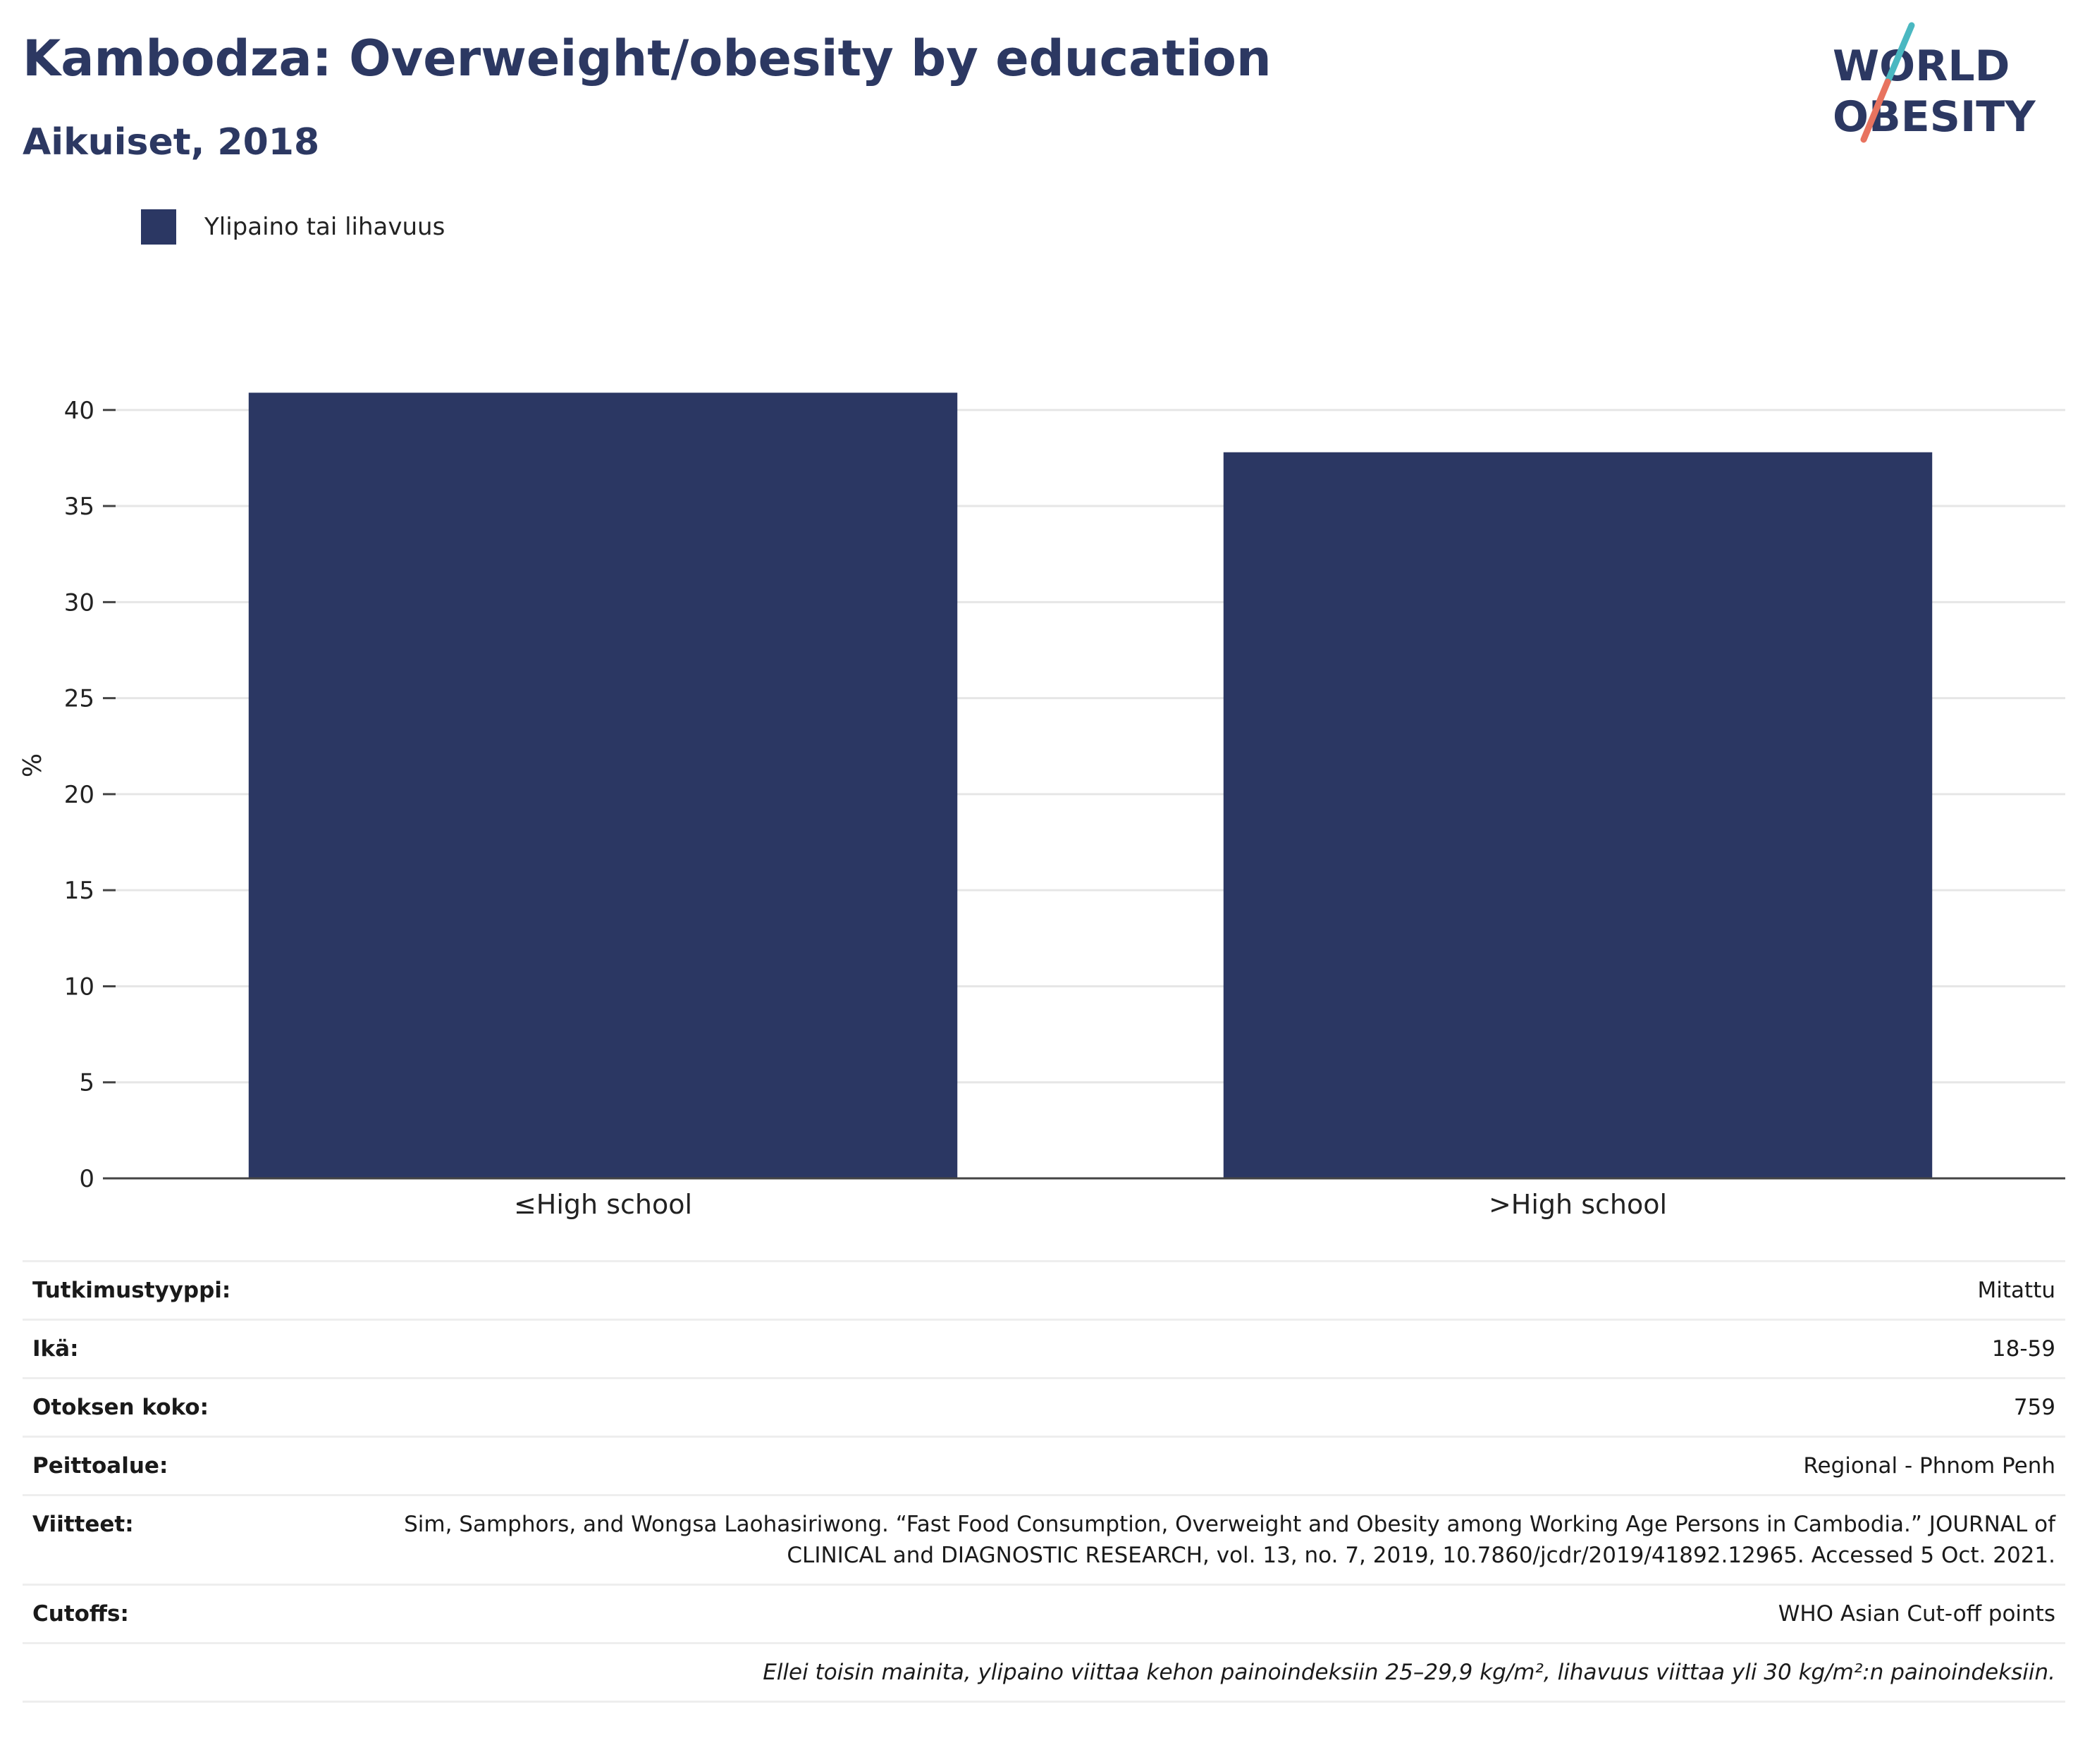 The height and width of the screenshot is (1764, 2085). Describe the element at coordinates (86, 1083) in the screenshot. I see `y-tick-label: 5` at that location.